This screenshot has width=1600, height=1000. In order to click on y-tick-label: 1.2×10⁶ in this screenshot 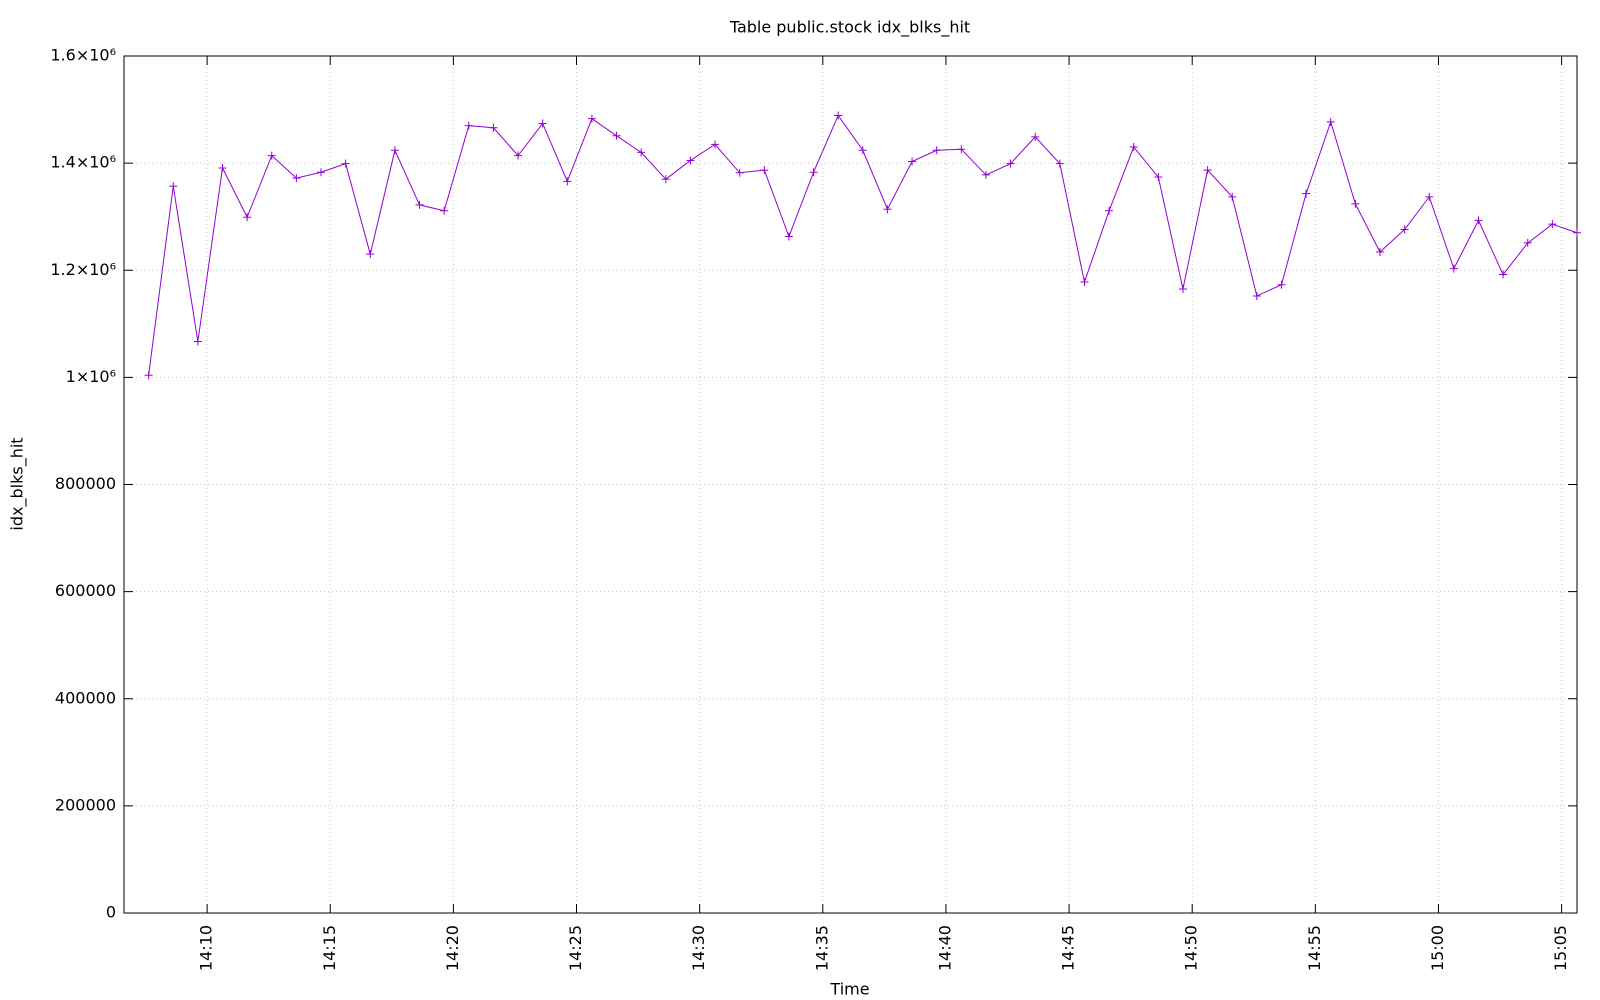, I will do `click(83, 269)`.